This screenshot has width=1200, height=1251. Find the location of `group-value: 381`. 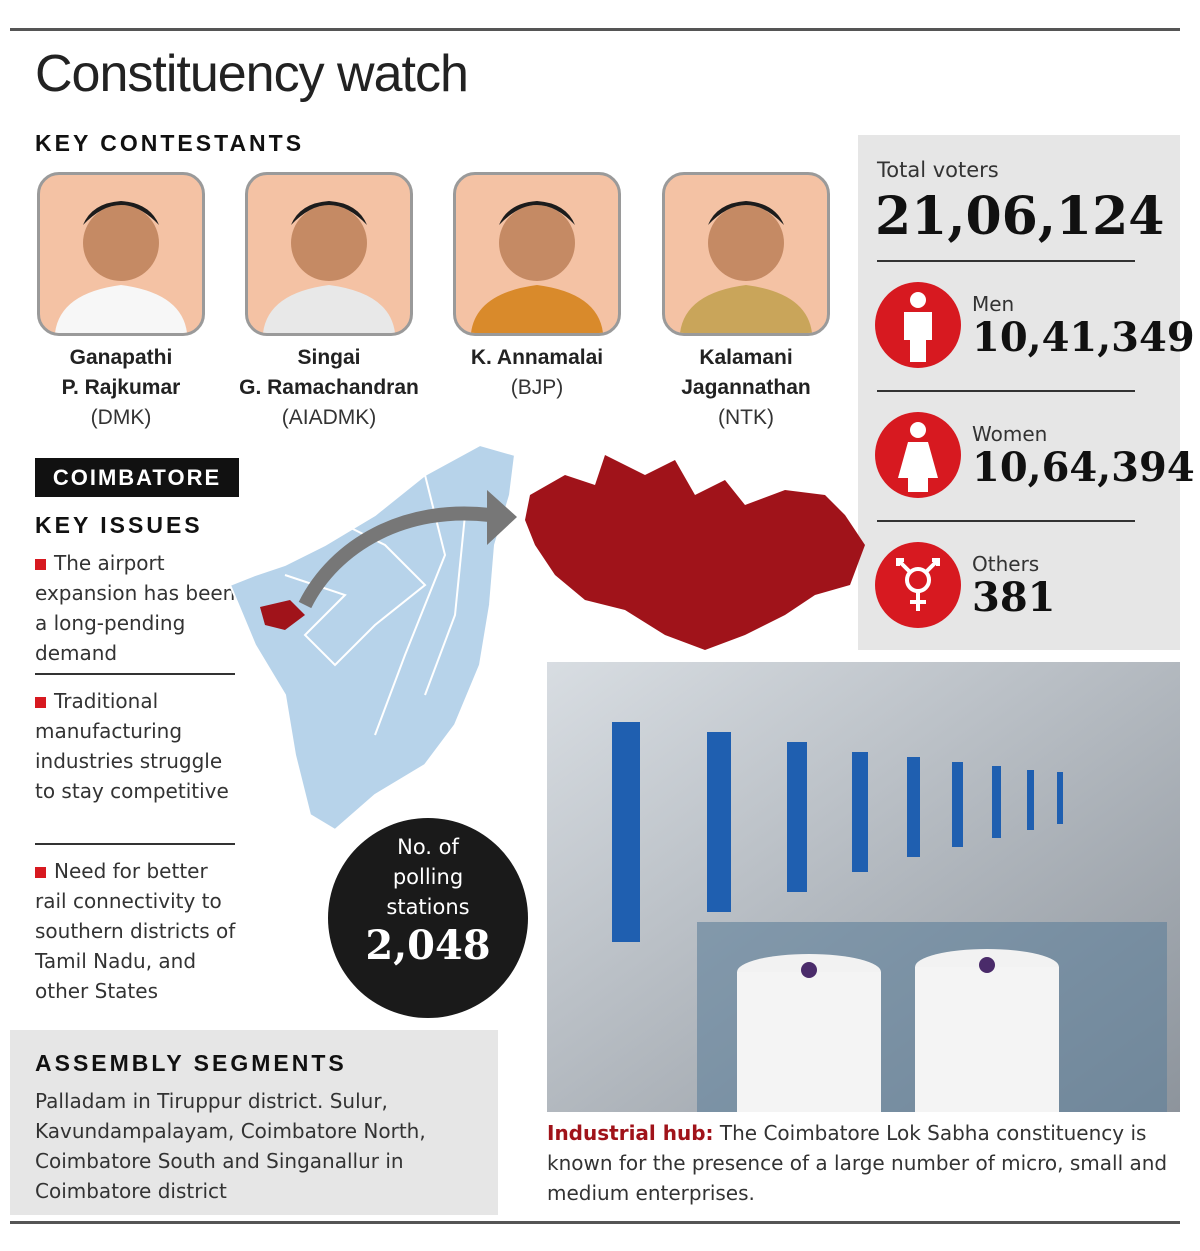

group-value: 381 is located at coordinates (1014, 597).